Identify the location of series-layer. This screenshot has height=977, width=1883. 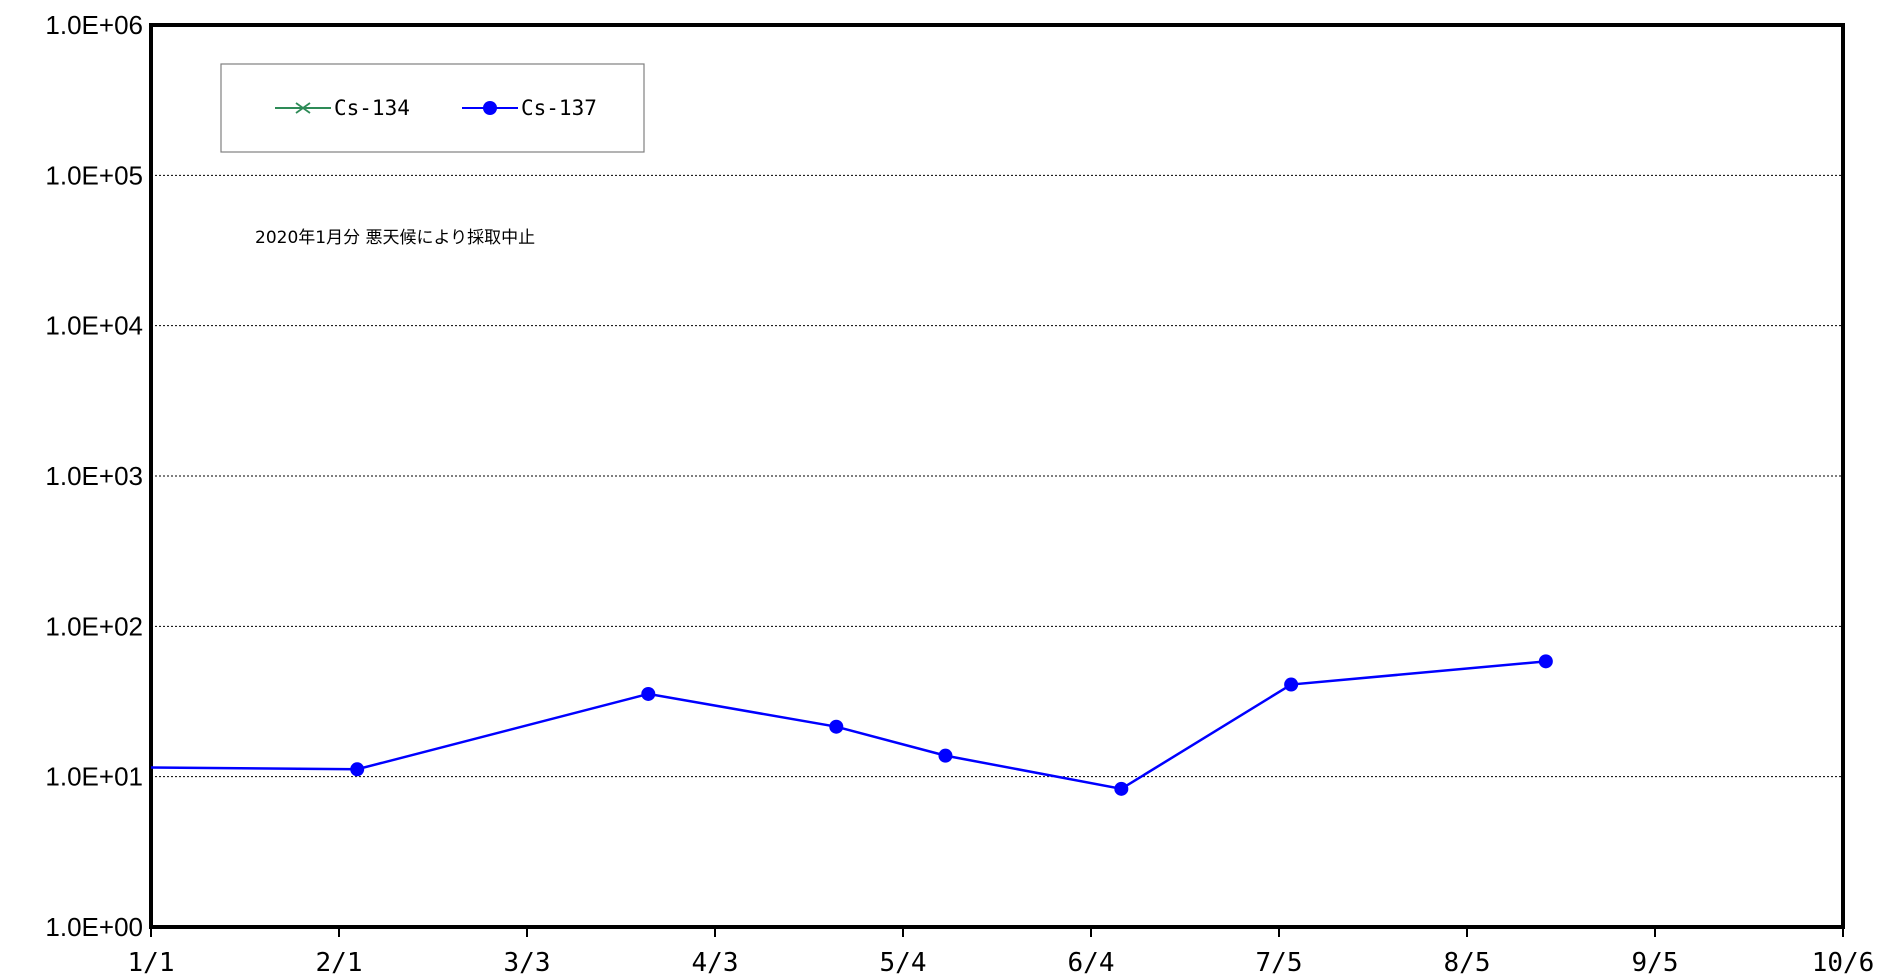
(851, 725).